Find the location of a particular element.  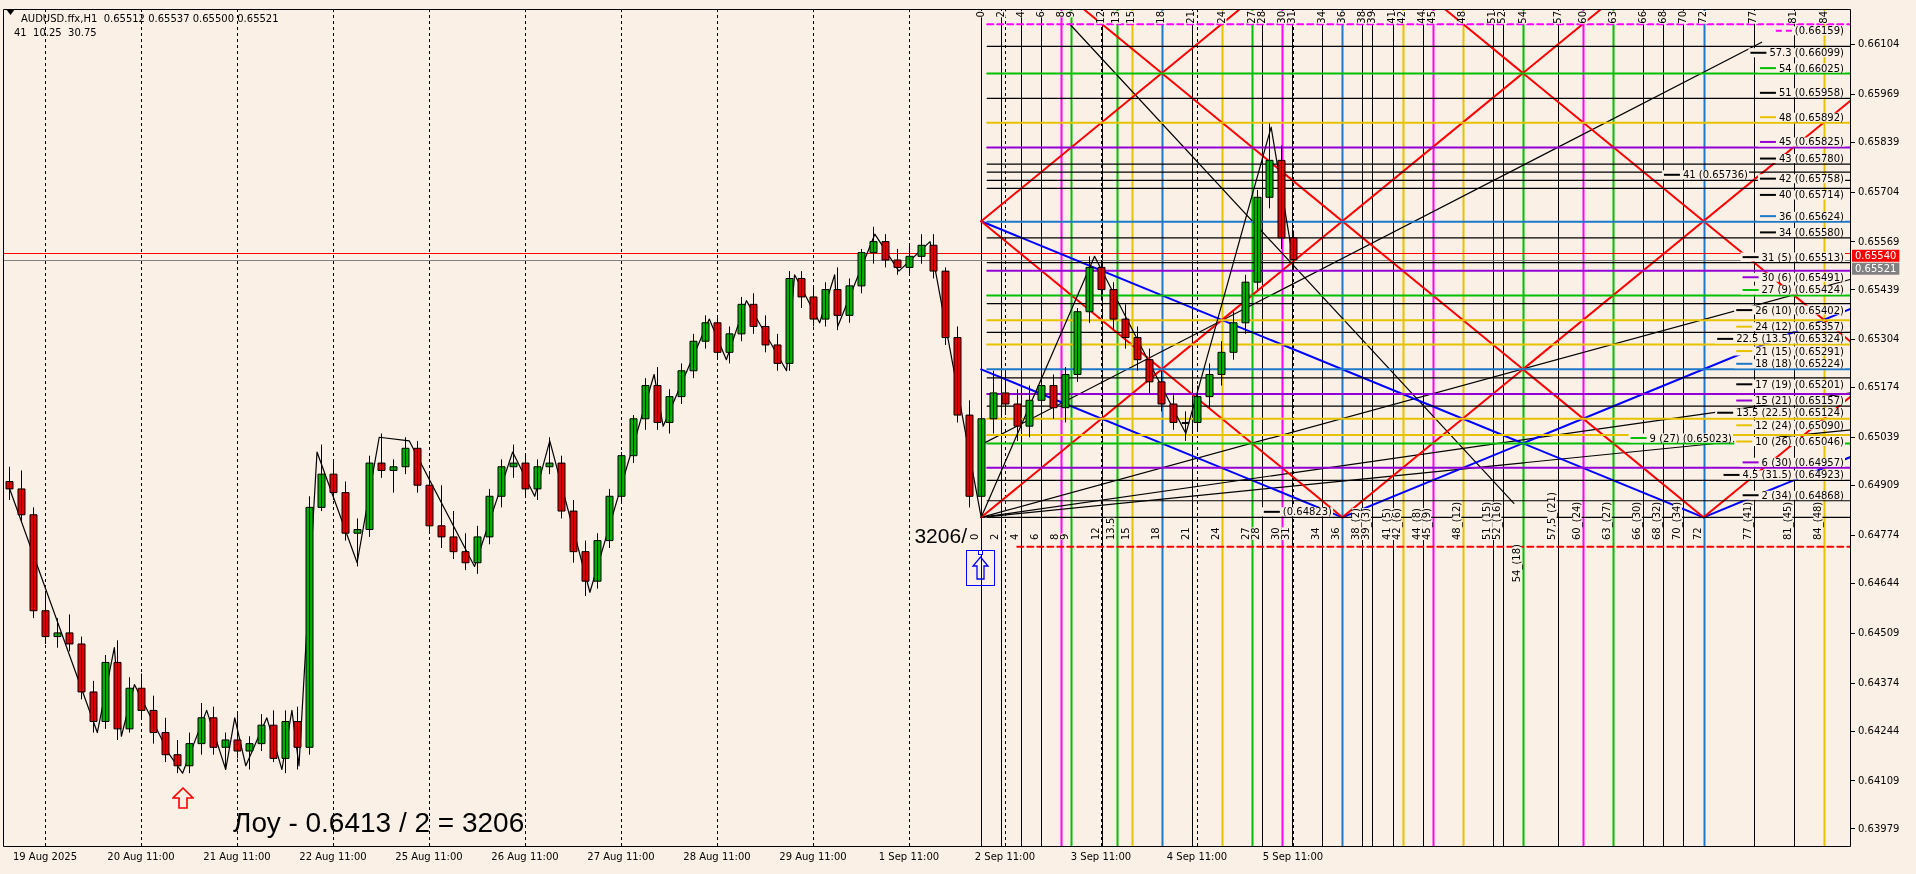

ref-line-label: 2 is located at coordinates (995, 536).